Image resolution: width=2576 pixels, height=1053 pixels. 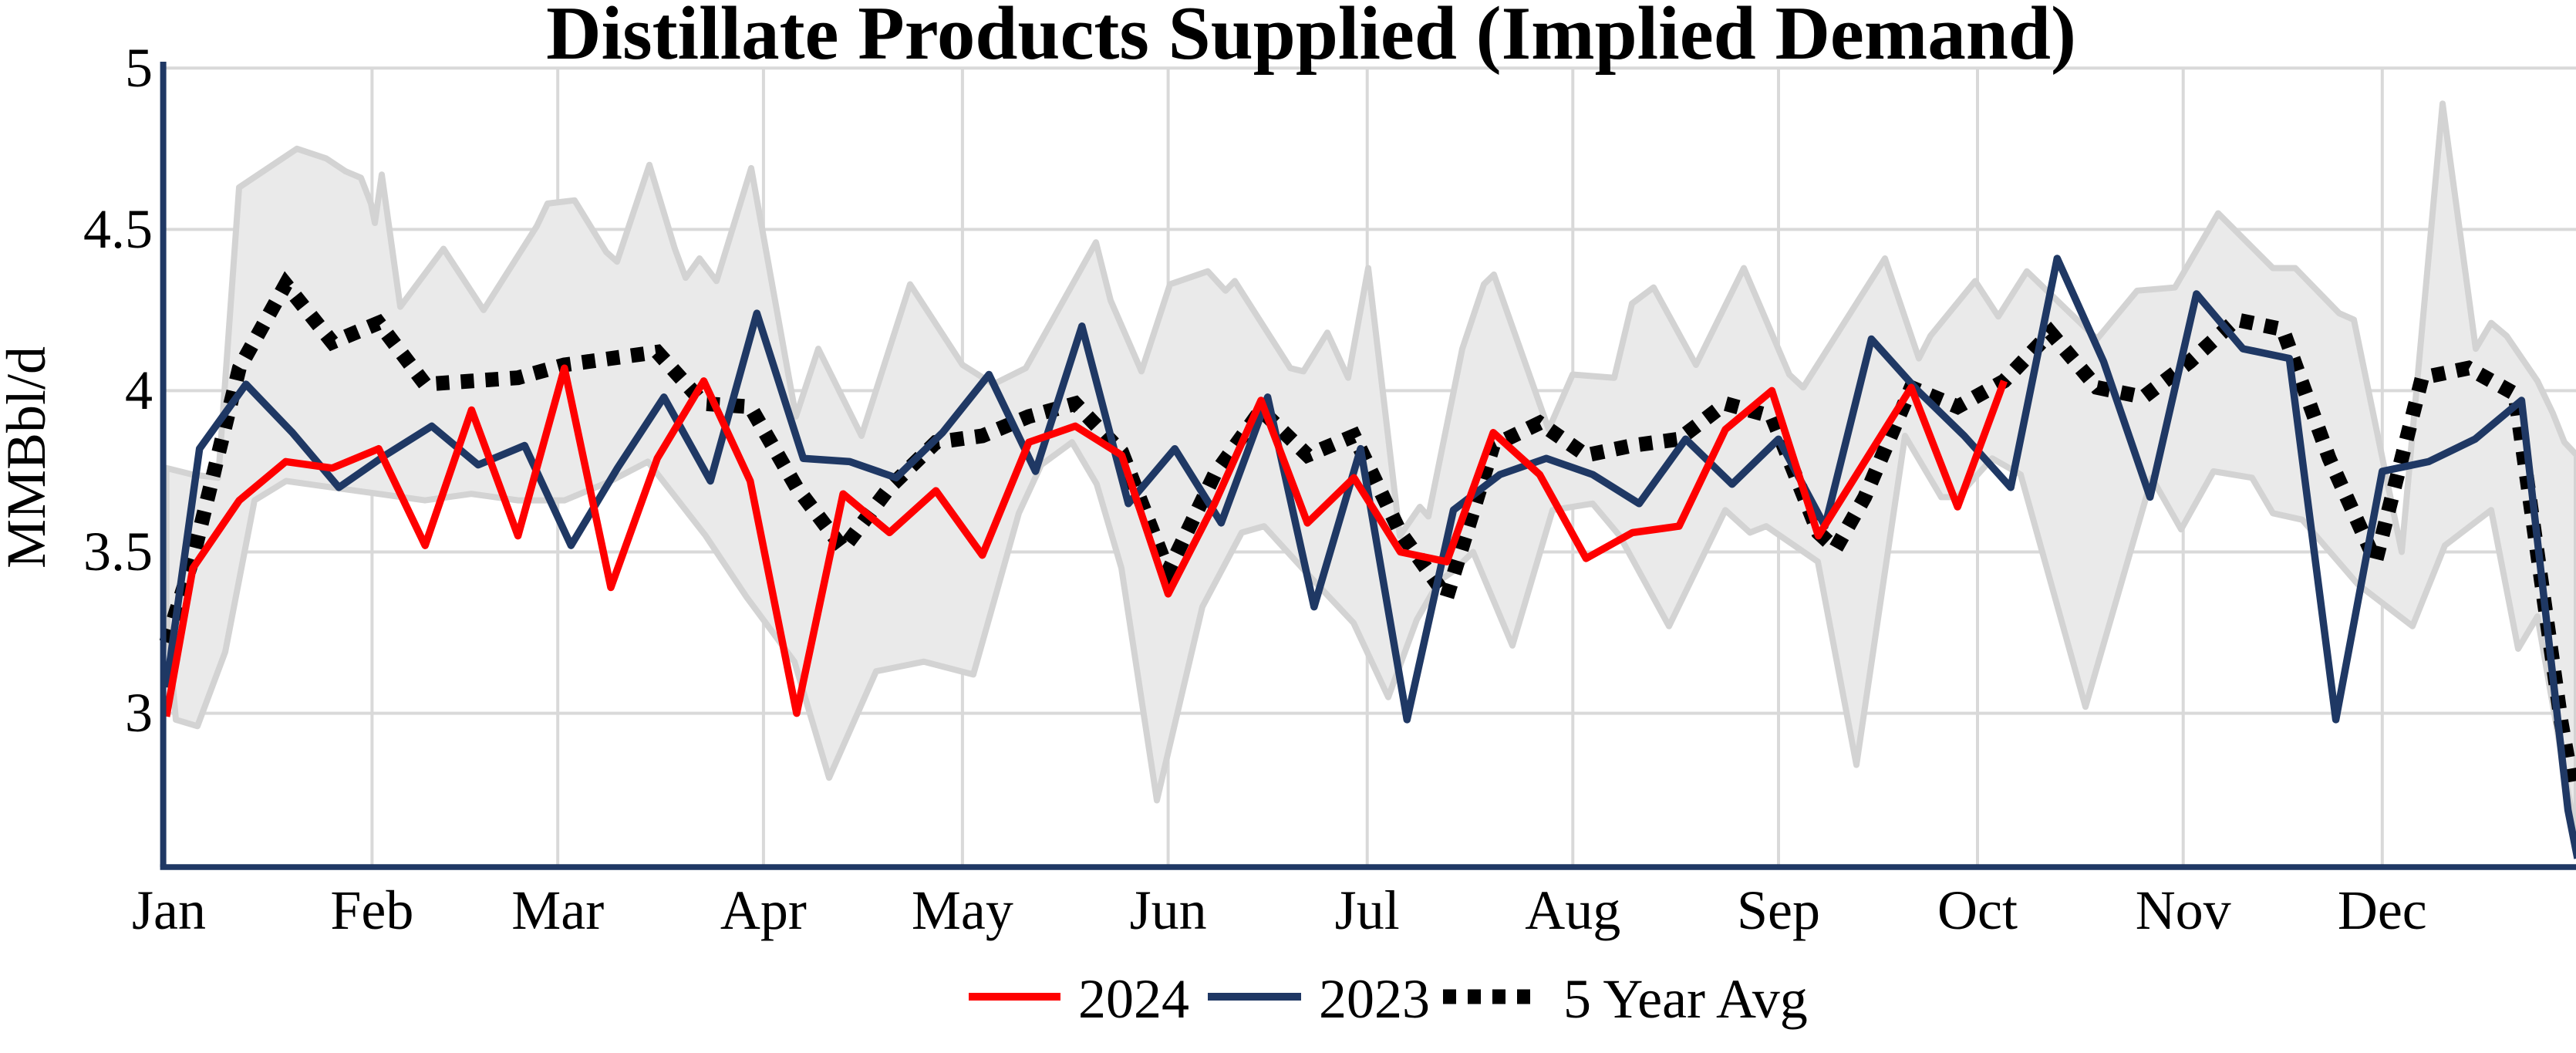 I want to click on svg-text: 5 Year Avg, so click(x=1685, y=999).